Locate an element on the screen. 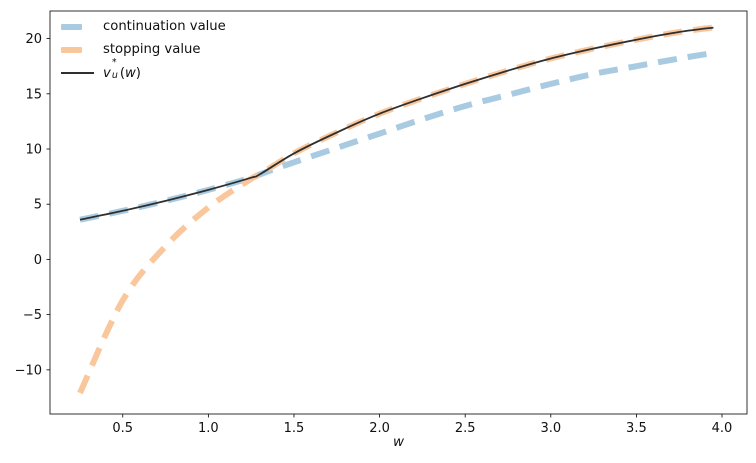  legend-label-vstar: v * u (w) is located at coordinates (122, 69).